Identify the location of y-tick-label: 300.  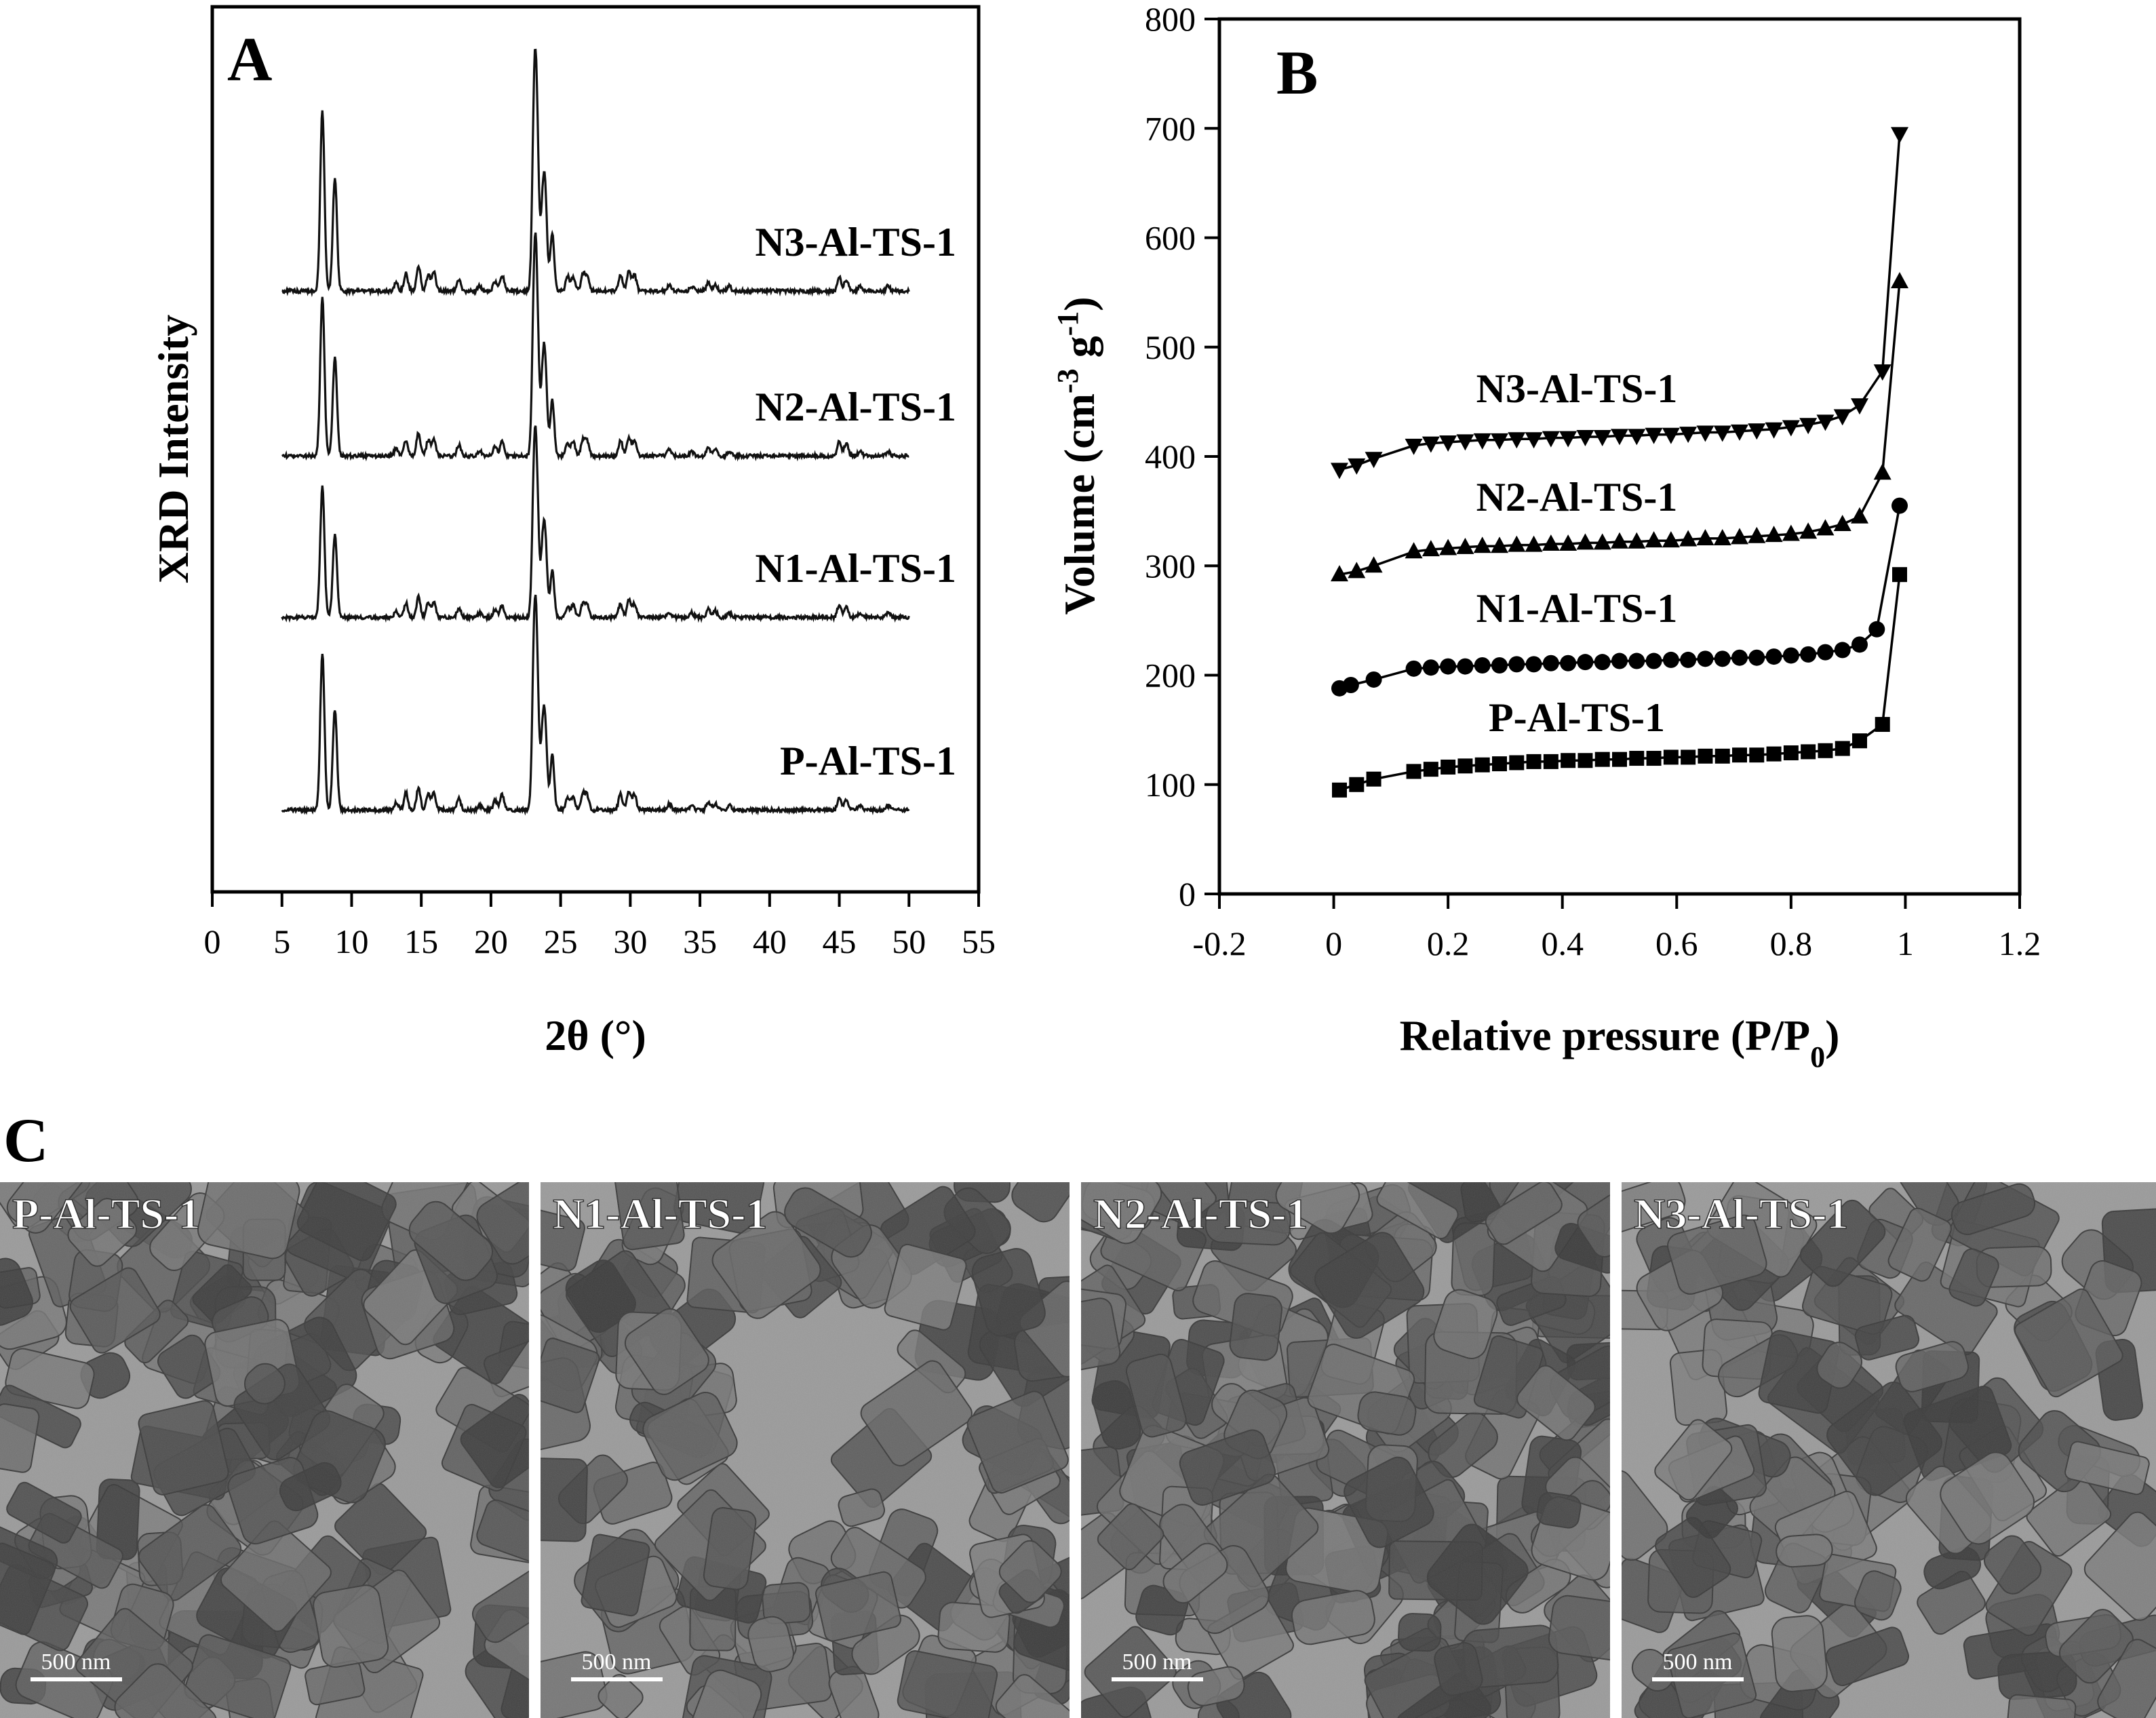
(1170, 566).